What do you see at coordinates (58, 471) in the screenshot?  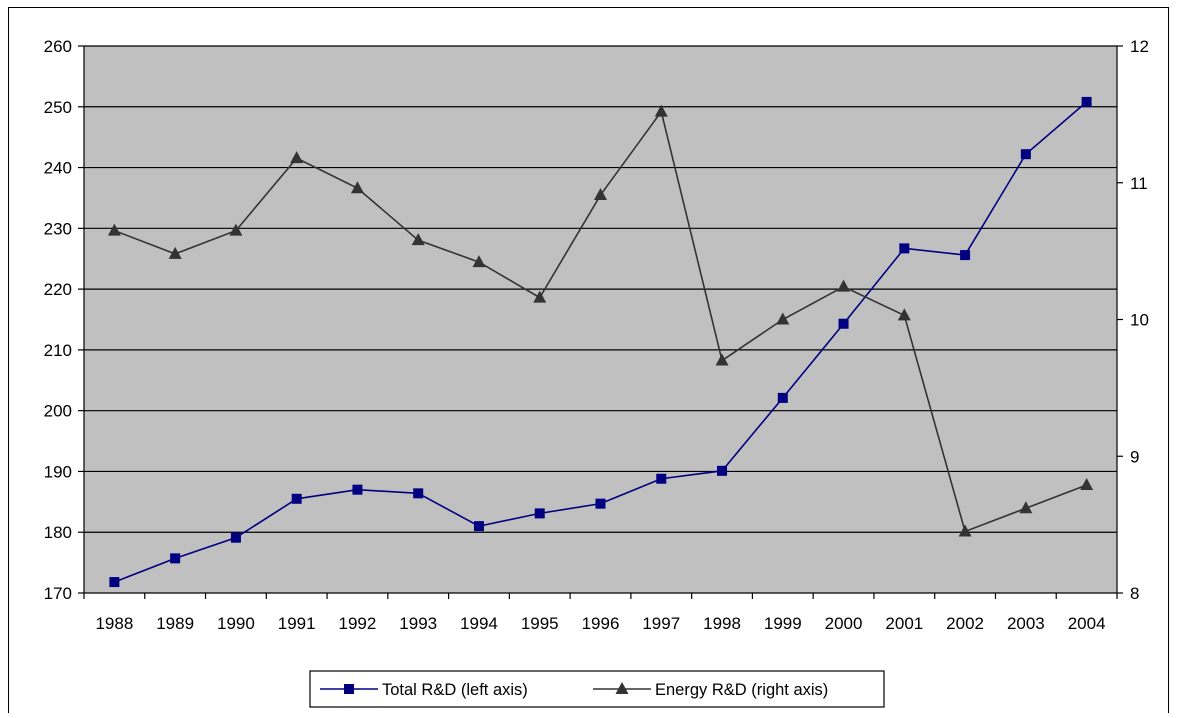 I see `left-tick-label: 190` at bounding box center [58, 471].